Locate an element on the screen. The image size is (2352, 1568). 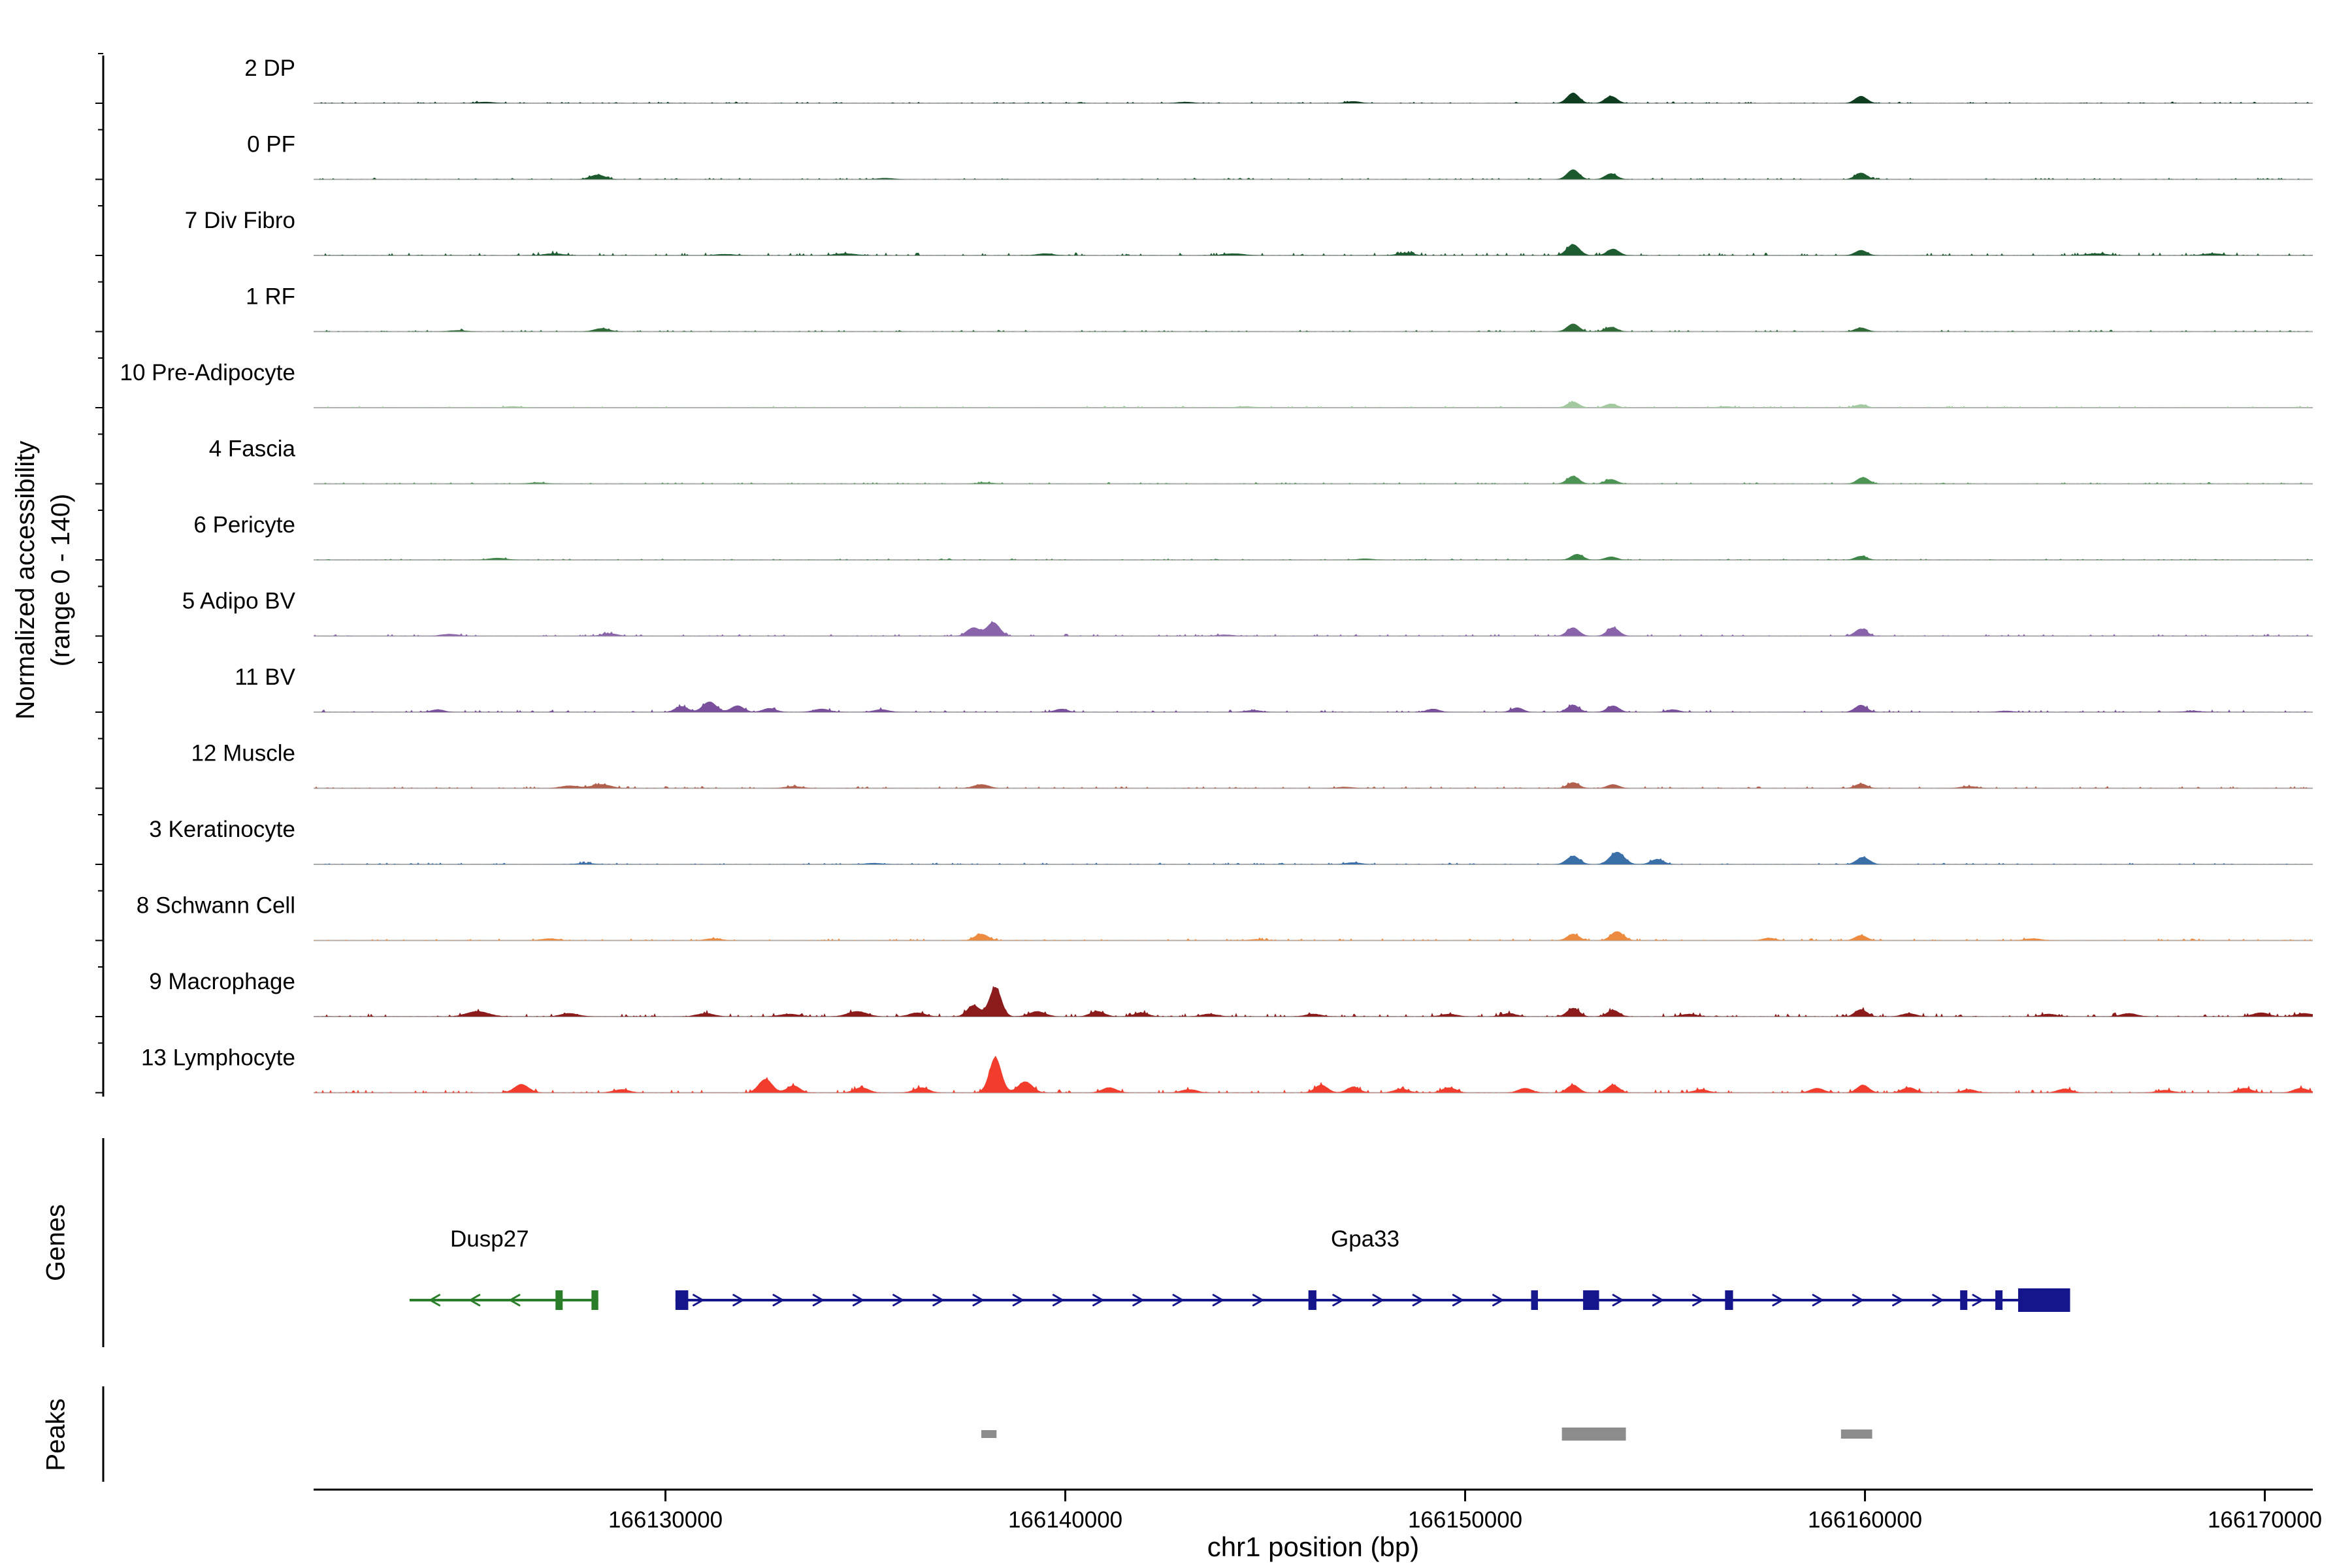
track-signal-13-lymphocyte is located at coordinates (1313, 1074).